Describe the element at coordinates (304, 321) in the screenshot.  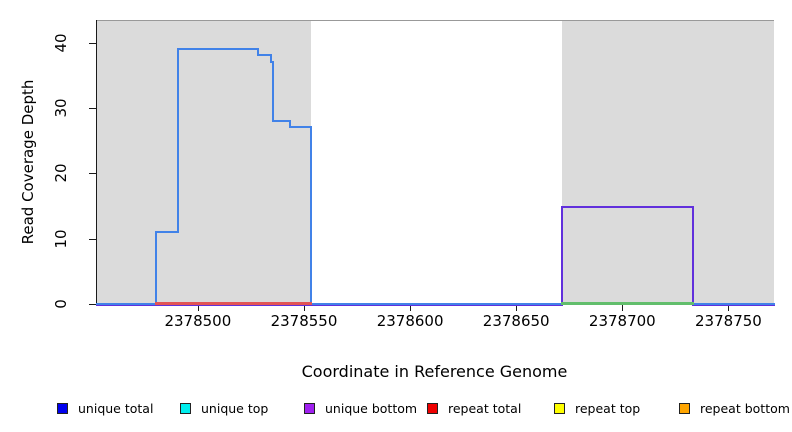
I see `x-tick-label: 2378550` at that location.